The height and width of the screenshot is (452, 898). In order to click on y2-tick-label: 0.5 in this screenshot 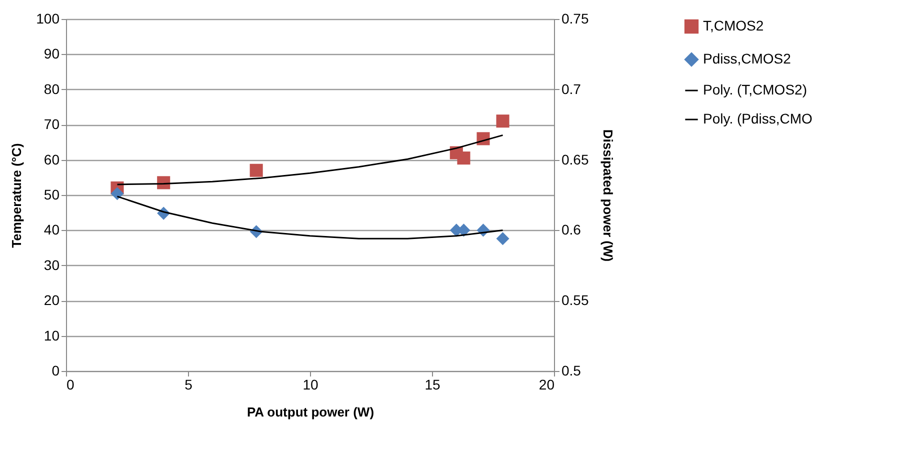, I will do `click(572, 370)`.